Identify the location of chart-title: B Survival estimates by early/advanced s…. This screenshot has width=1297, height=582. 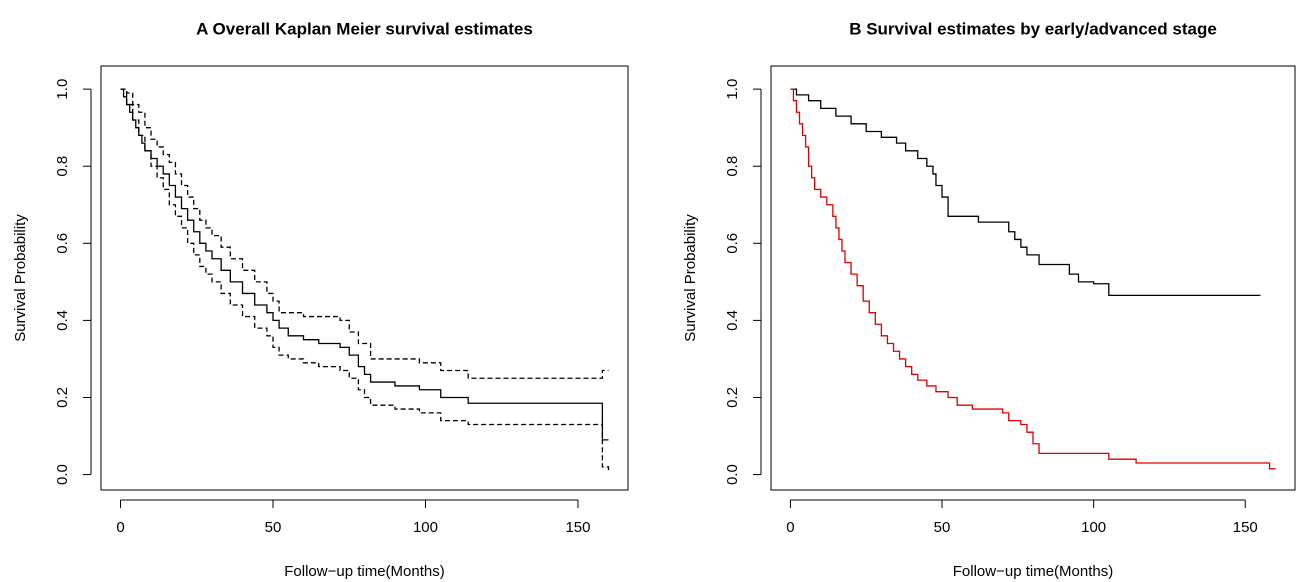
(1033, 28).